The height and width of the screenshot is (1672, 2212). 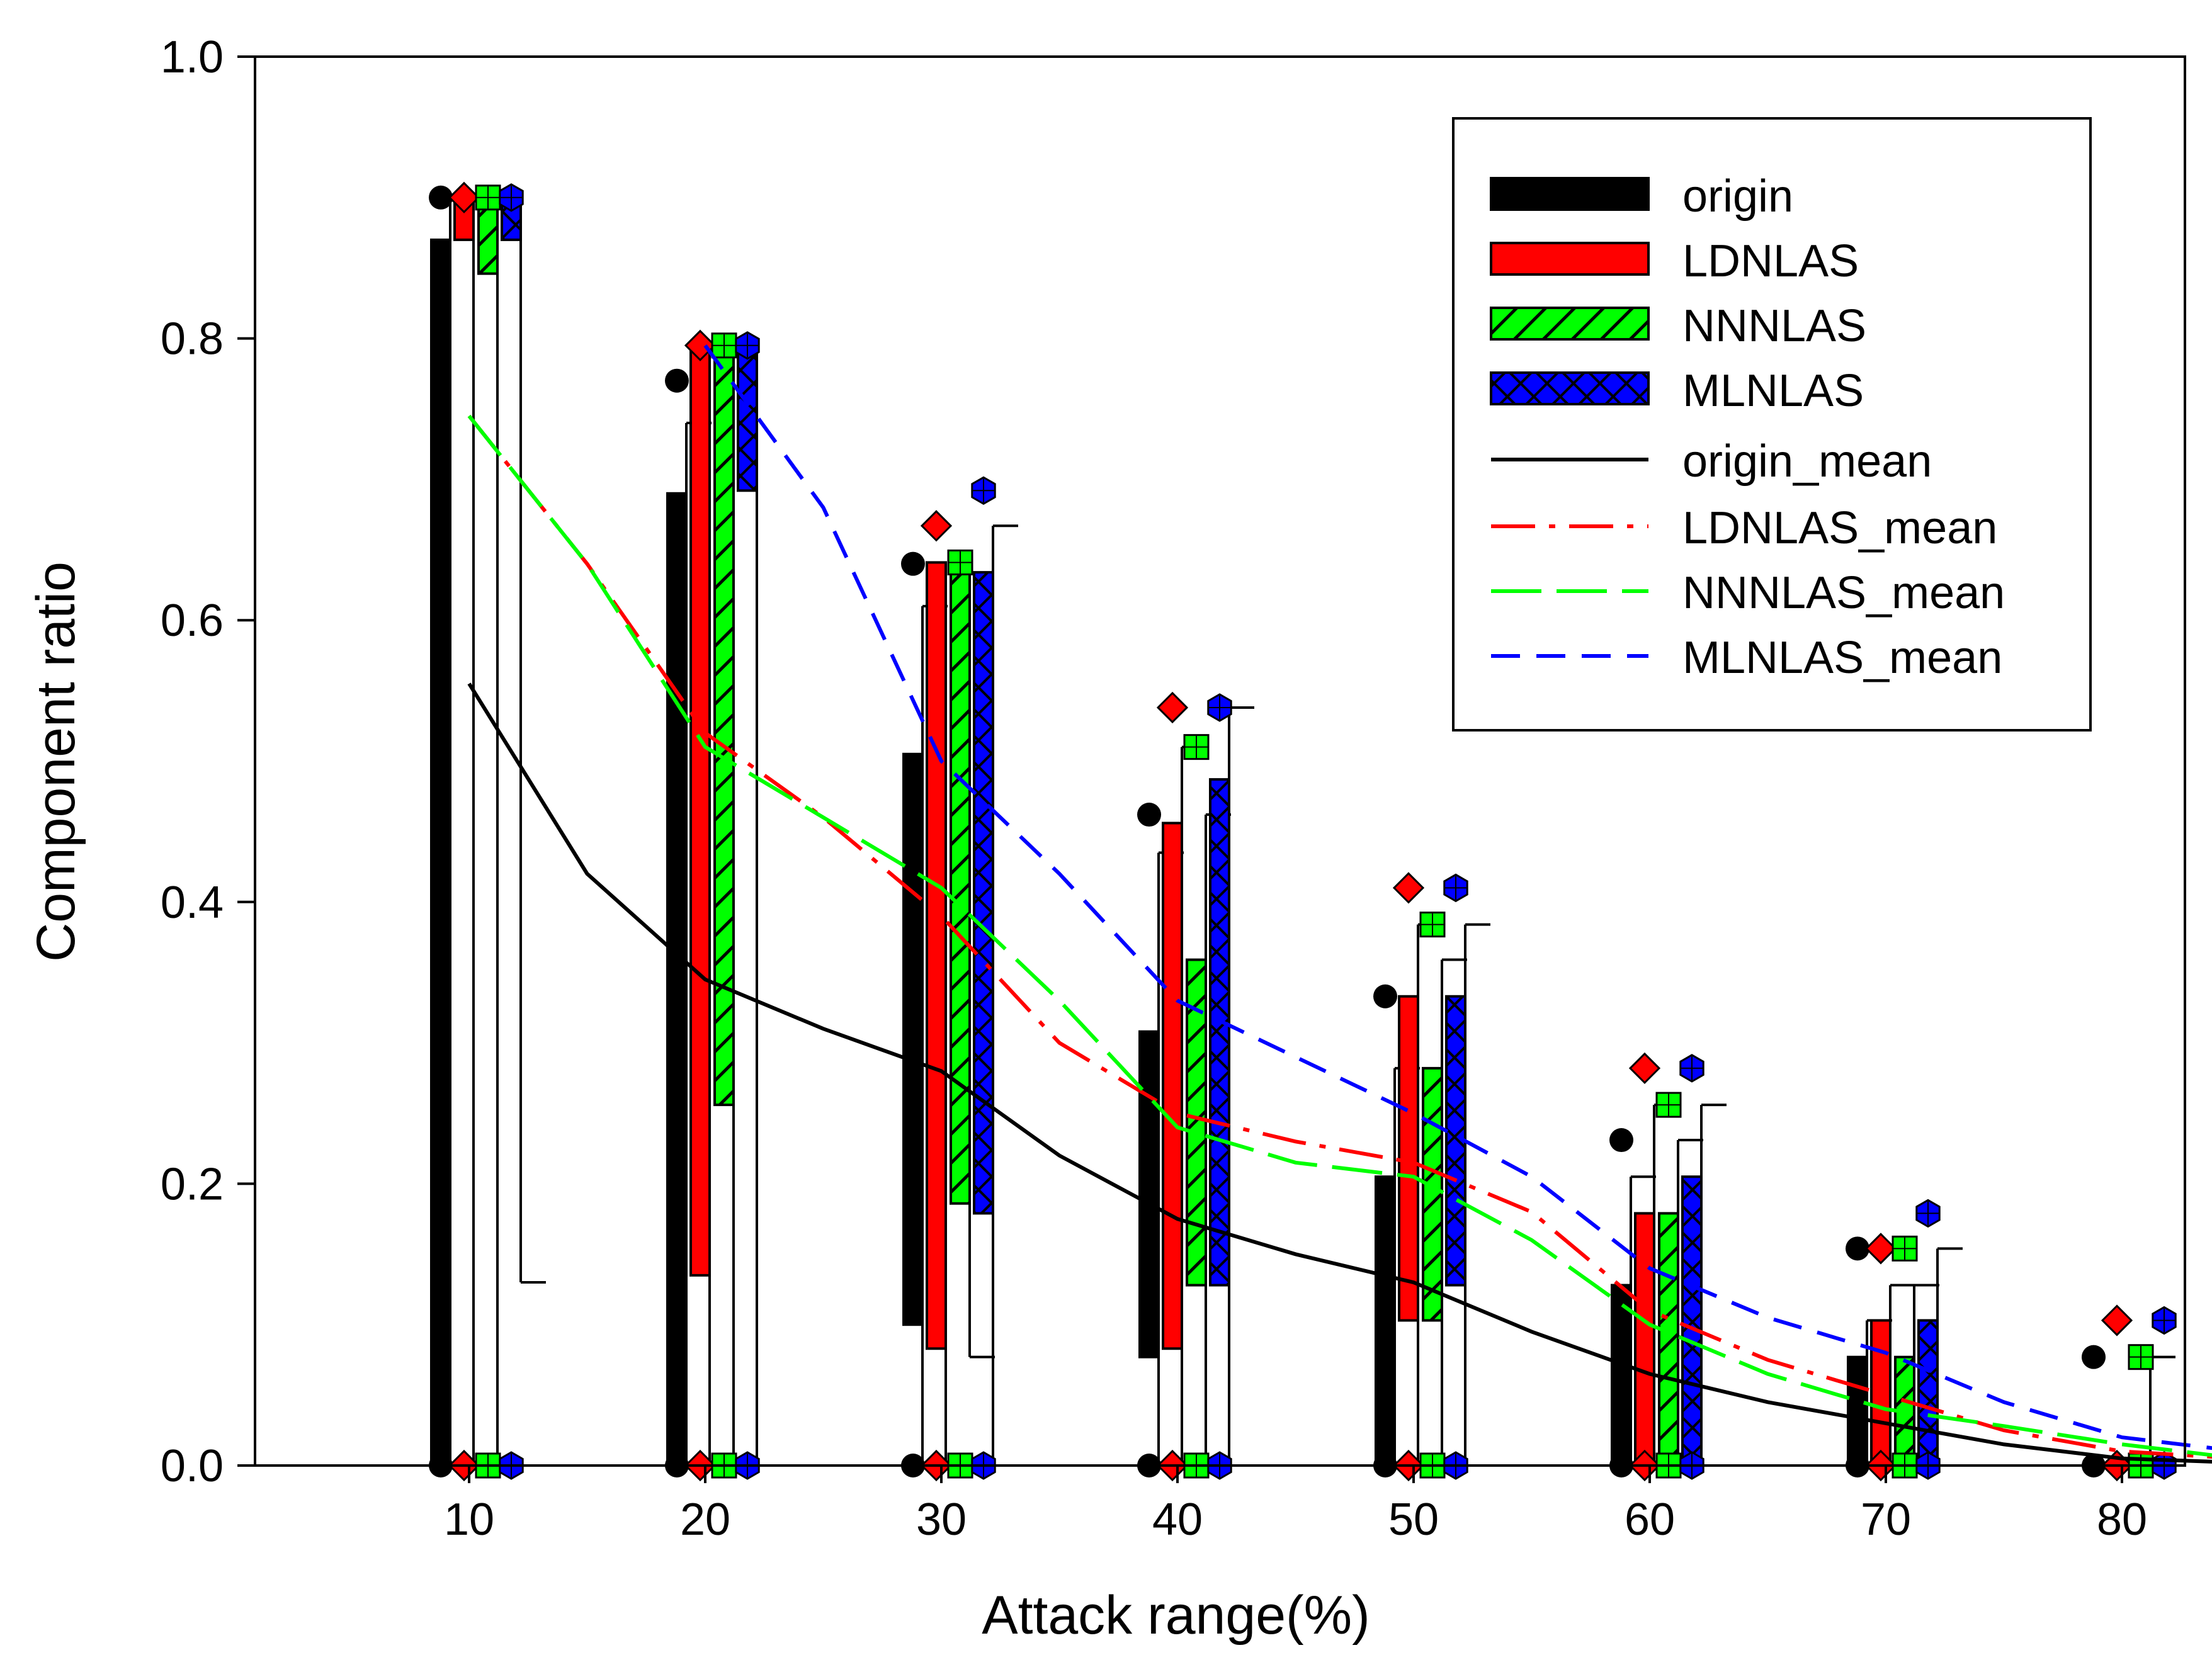 I want to click on legend-swatch-NNNLAS, so click(x=1570, y=324).